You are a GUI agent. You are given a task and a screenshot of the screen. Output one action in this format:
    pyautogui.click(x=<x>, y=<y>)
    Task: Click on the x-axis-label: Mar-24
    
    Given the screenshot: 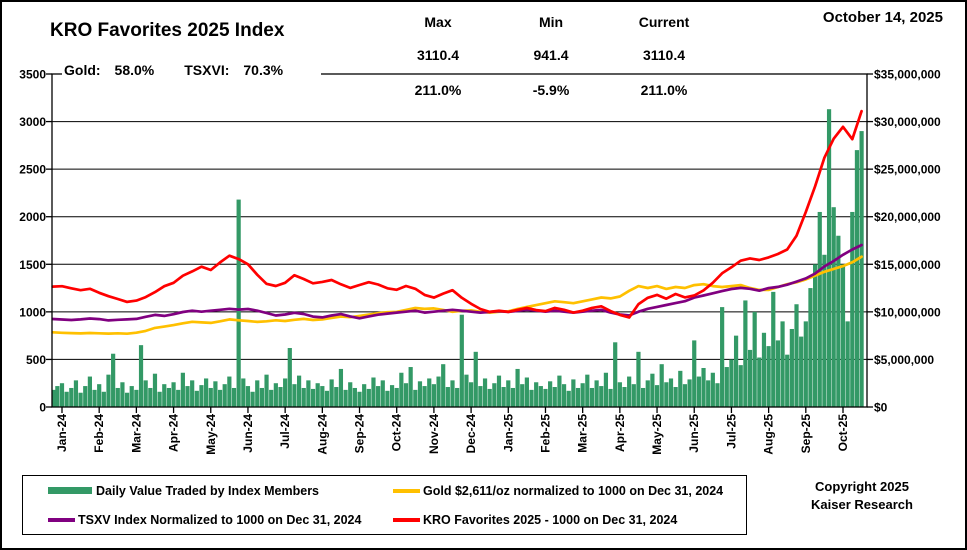 What is the action you would take?
    pyautogui.click(x=136, y=433)
    